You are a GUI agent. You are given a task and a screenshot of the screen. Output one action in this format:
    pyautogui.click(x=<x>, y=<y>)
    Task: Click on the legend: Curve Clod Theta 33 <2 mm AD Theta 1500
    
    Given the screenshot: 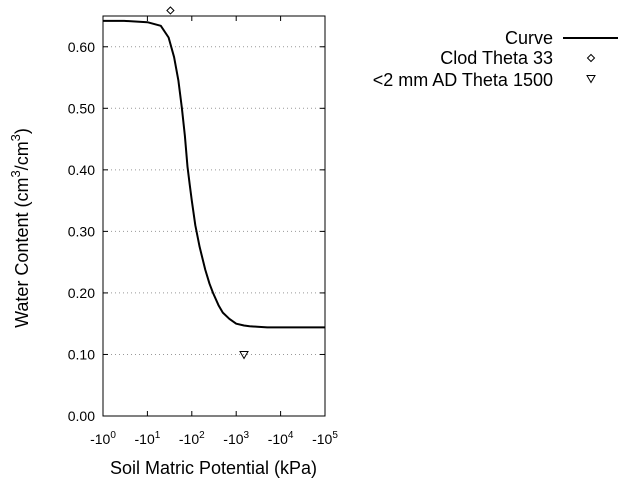 What is the action you would take?
    pyautogui.click(x=495, y=59)
    